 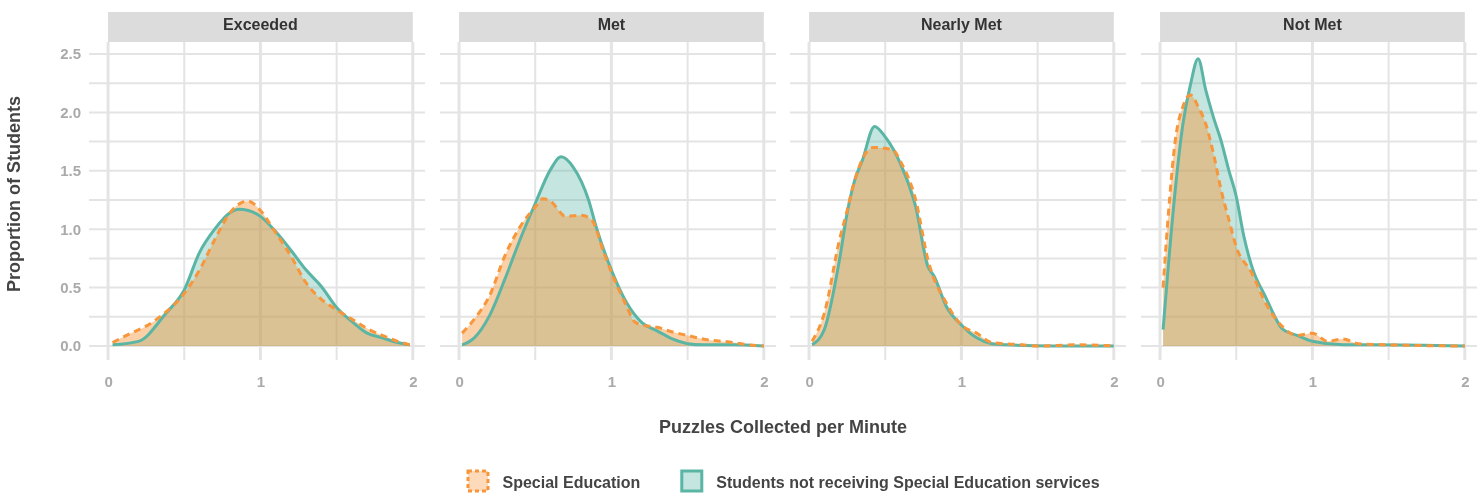 What do you see at coordinates (571, 482) in the screenshot?
I see `legend-label: Special Education` at bounding box center [571, 482].